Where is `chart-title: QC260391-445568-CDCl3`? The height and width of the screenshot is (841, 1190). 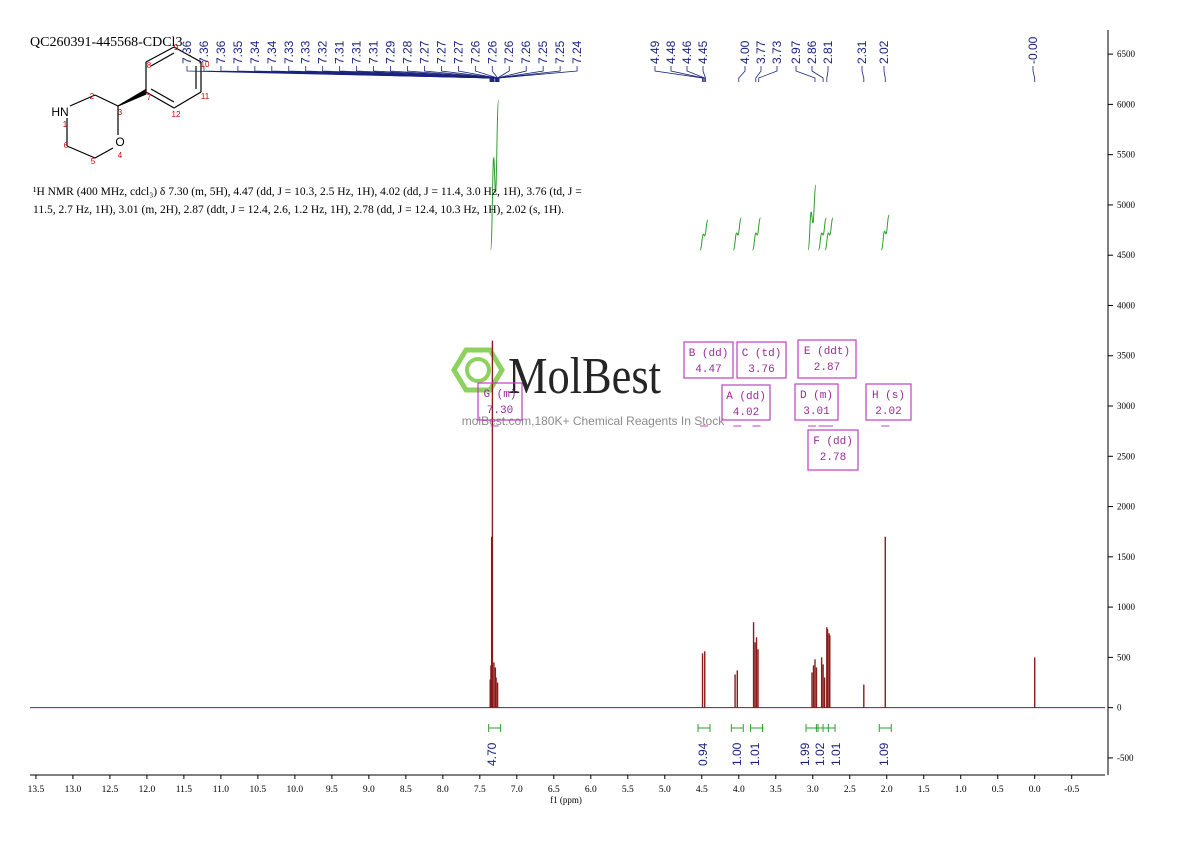
chart-title: QC260391-445568-CDCl3 is located at coordinates (106, 42).